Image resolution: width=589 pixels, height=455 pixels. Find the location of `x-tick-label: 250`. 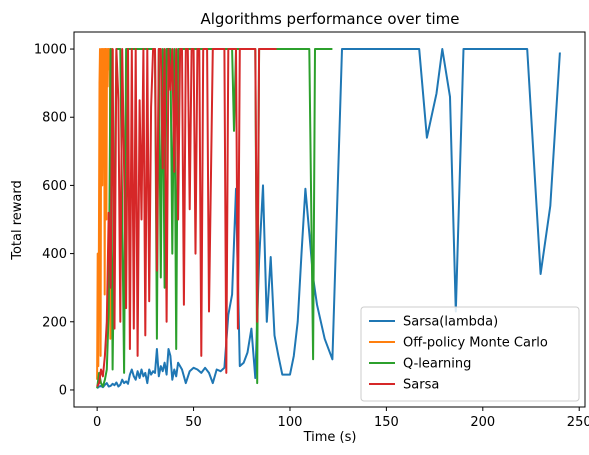

x-tick-label: 250 is located at coordinates (578, 422).